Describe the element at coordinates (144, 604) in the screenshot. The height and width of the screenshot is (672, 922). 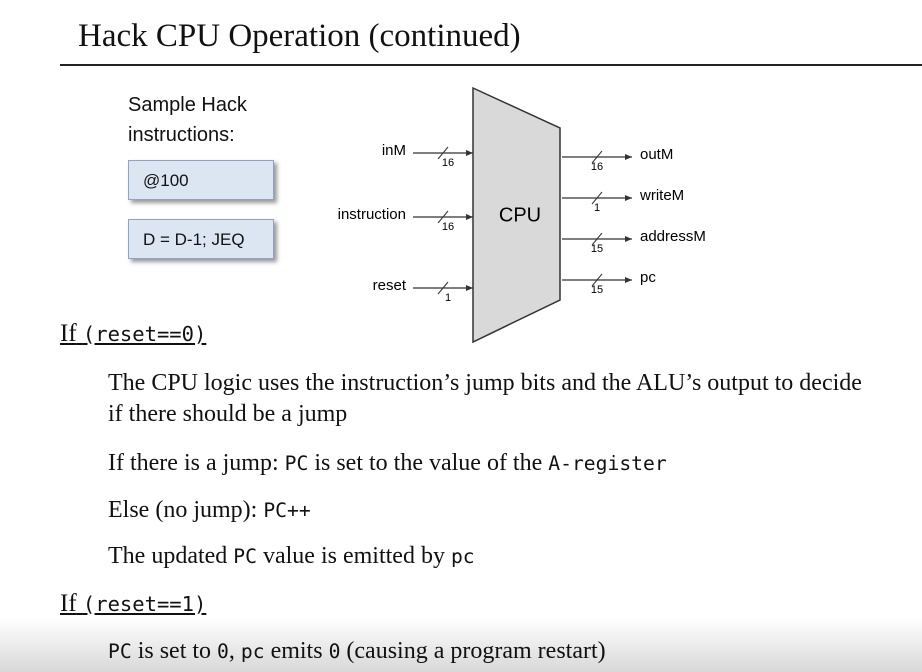
I see `heading-code: (reset==1)` at that location.